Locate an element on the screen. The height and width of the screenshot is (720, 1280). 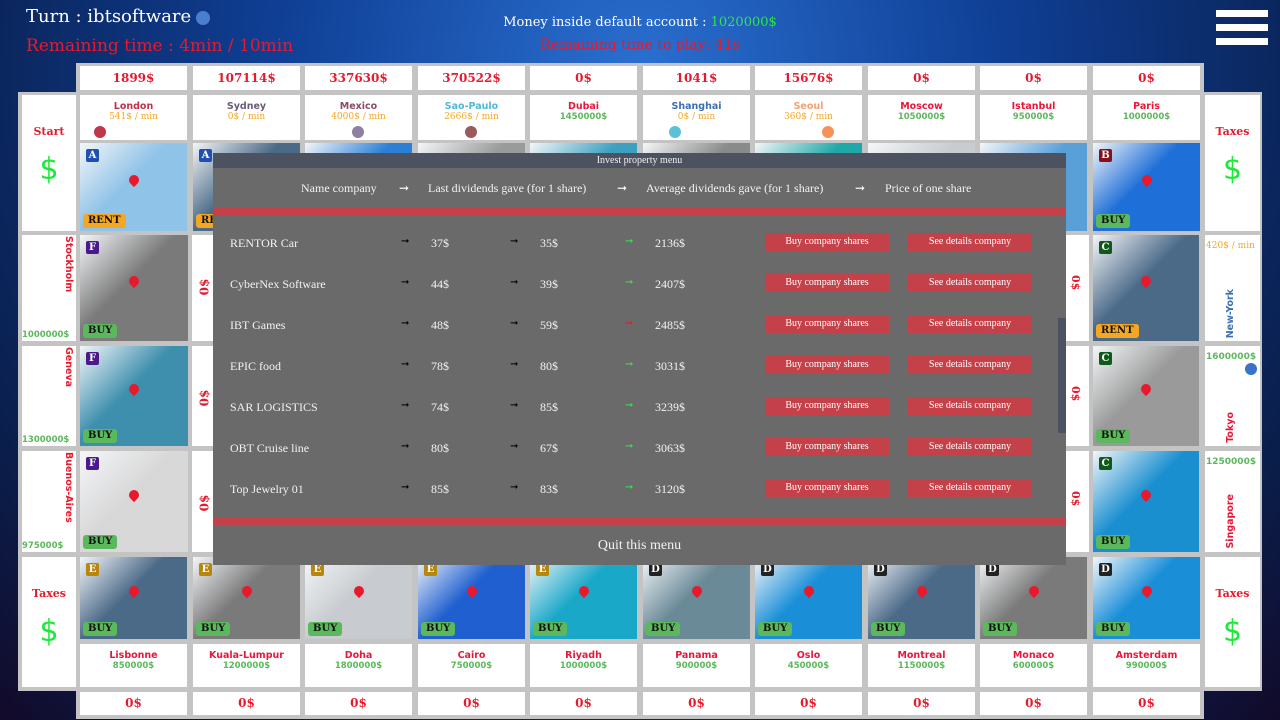
divider is located at coordinates (639, 521).